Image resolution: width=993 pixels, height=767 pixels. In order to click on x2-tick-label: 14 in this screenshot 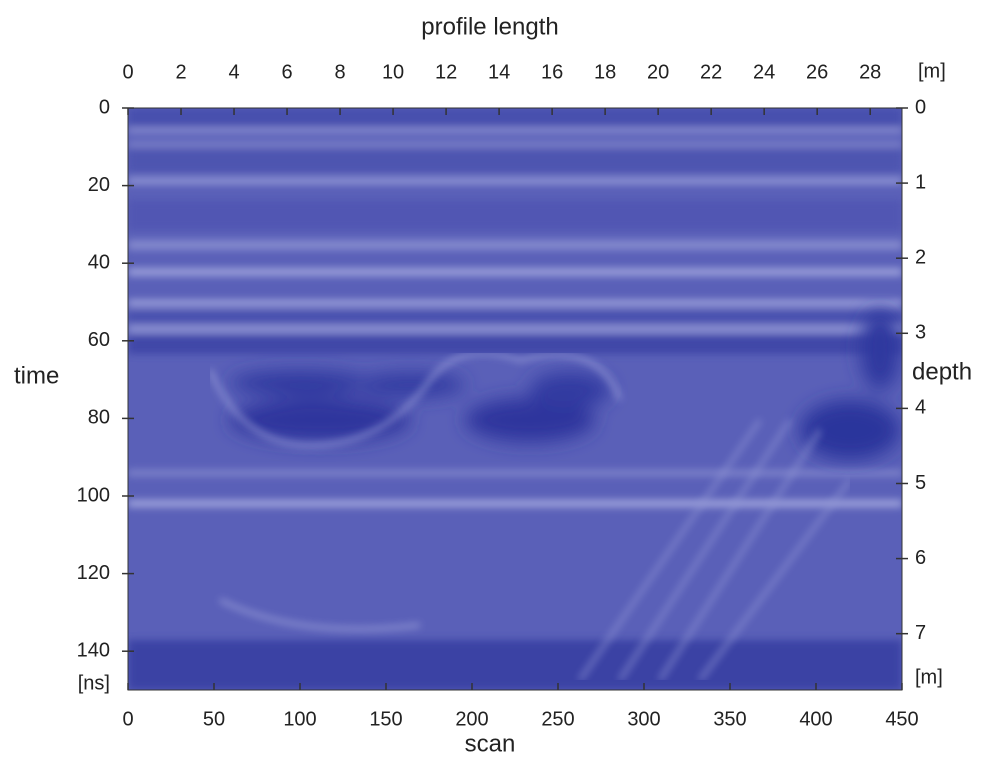, I will do `click(499, 72)`.